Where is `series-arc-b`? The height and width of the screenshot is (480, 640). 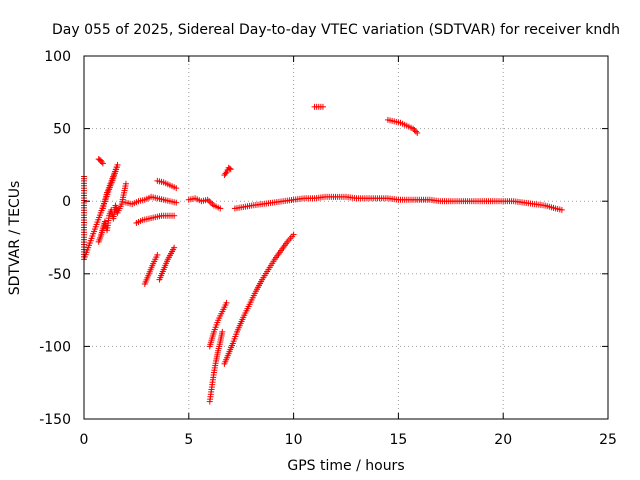
series-arc-b is located at coordinates (216, 366).